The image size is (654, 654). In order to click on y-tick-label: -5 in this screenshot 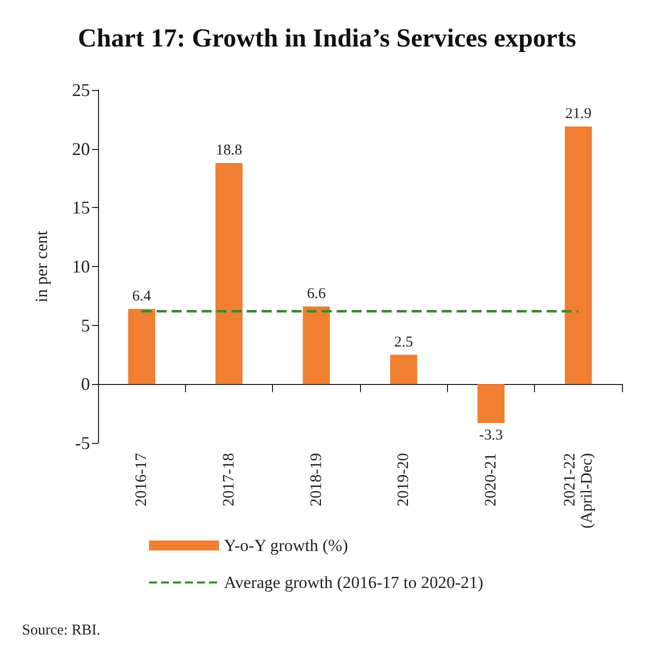, I will do `click(82, 443)`.